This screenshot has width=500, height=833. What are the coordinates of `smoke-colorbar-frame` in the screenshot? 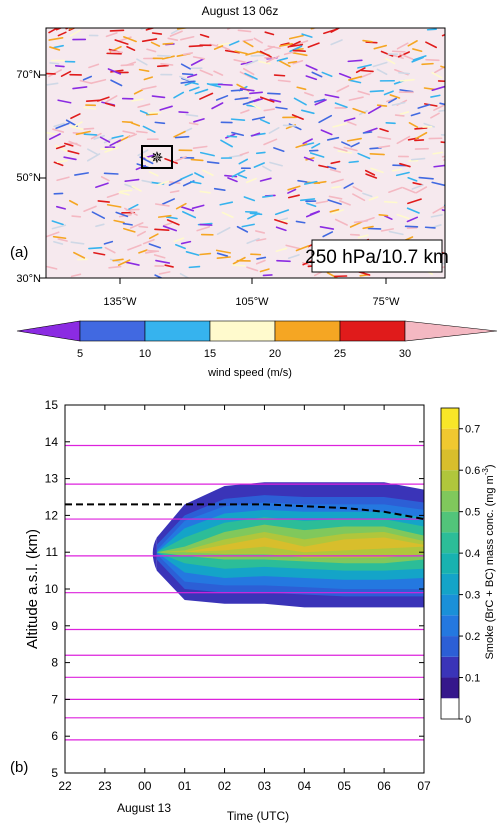 It's located at (450, 563).